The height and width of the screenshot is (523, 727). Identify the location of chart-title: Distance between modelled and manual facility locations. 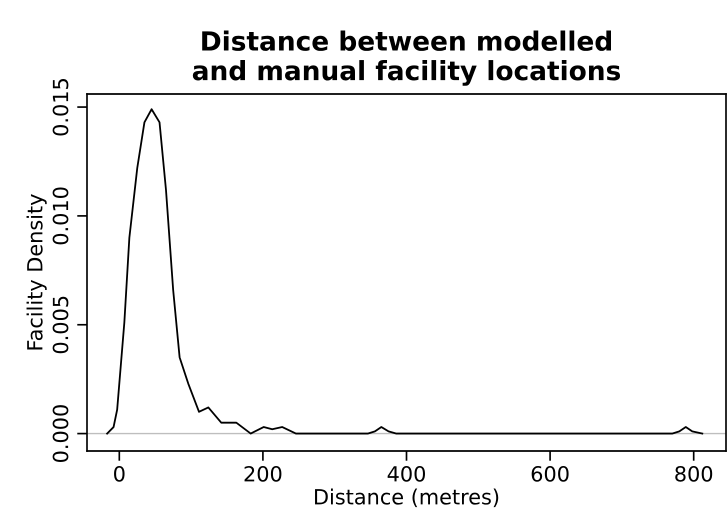
(406, 58).